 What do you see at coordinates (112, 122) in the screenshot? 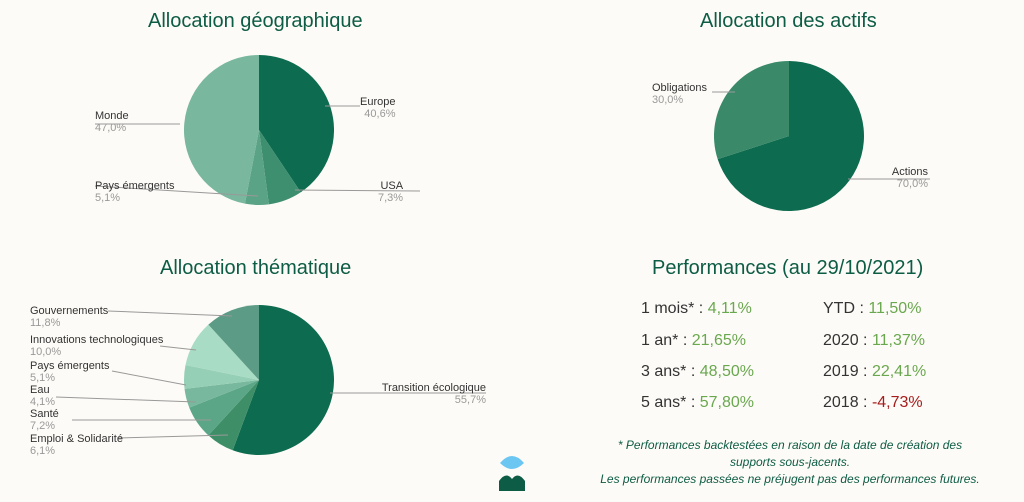
I see `geo-label-monde: Monde 47,0%` at bounding box center [112, 122].